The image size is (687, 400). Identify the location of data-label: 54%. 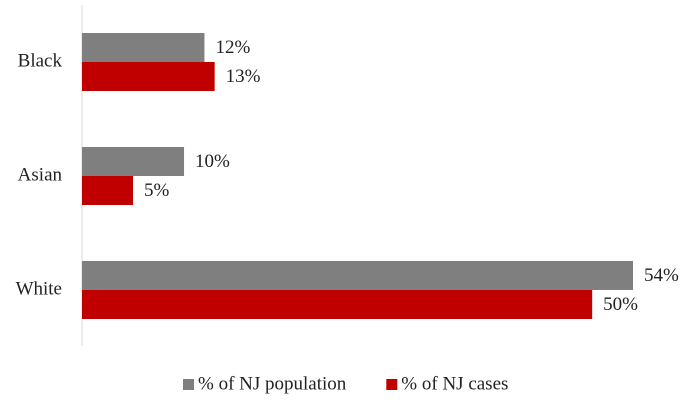
(661, 275).